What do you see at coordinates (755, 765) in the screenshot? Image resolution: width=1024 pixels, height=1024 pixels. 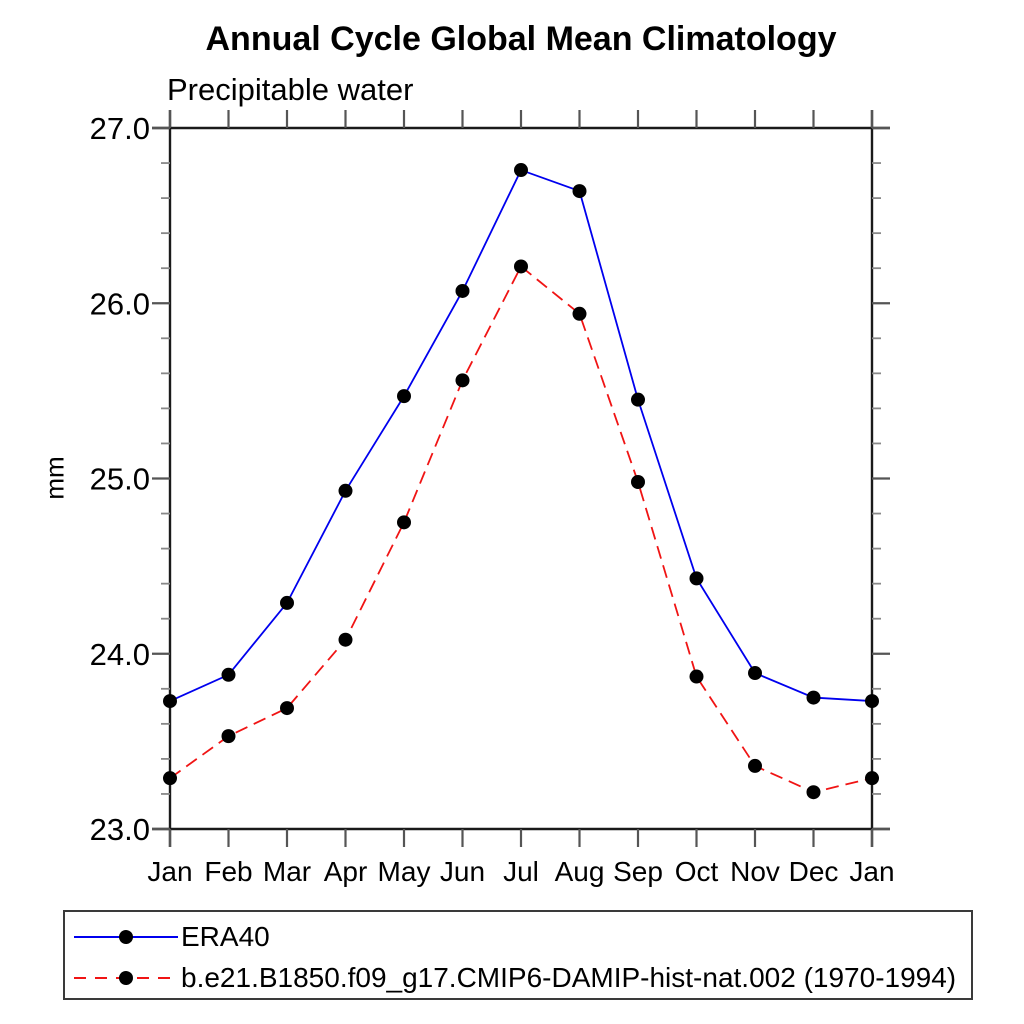 I see `data-point-1-Nov` at bounding box center [755, 765].